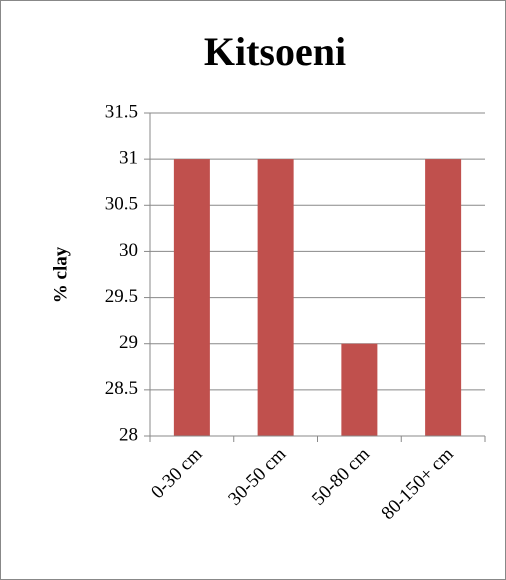 The image size is (506, 580). I want to click on y-tick-label: 30.5, so click(121, 204).